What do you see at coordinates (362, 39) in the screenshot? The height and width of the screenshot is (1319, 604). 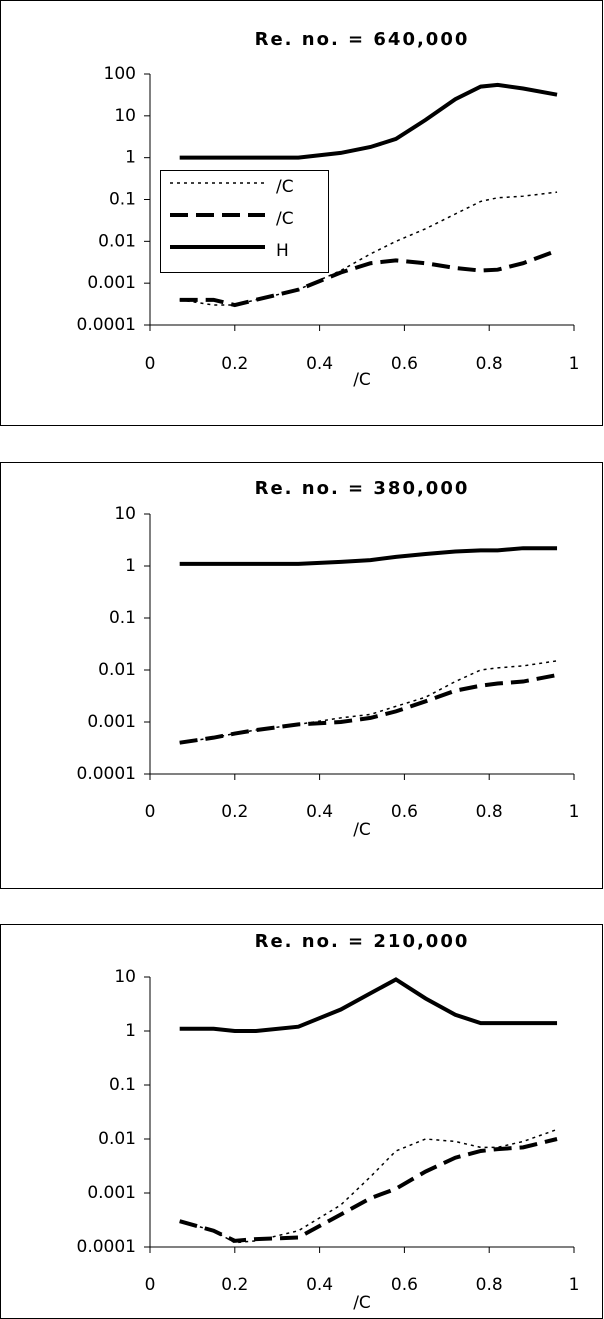 I see `chart-title: Re. no. = 640,000` at bounding box center [362, 39].